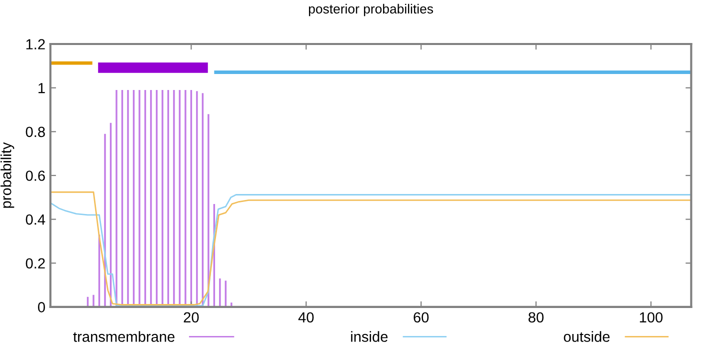 Image resolution: width=720 pixels, height=352 pixels. I want to click on legend-label: outside, so click(587, 336).